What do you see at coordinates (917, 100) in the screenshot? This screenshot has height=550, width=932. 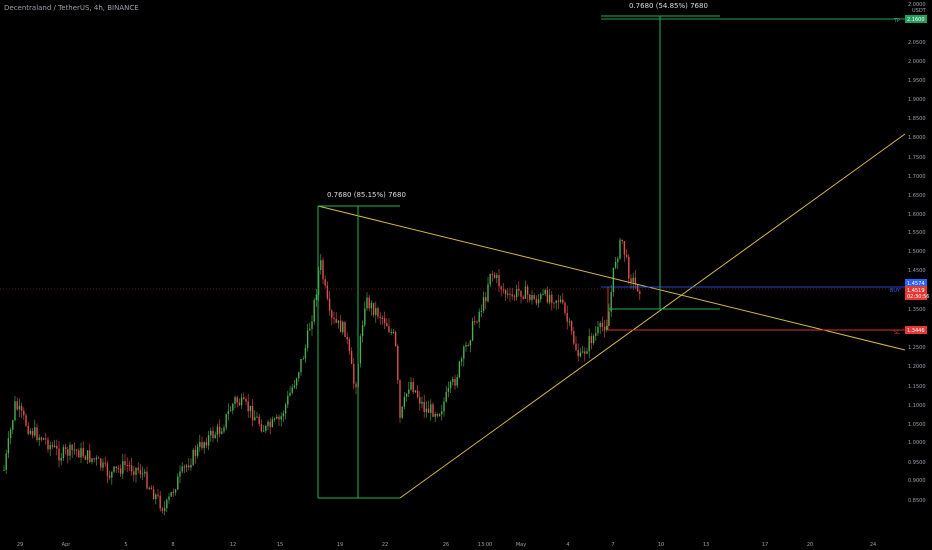 I see `price-tick-label: 1.9000` at bounding box center [917, 100].